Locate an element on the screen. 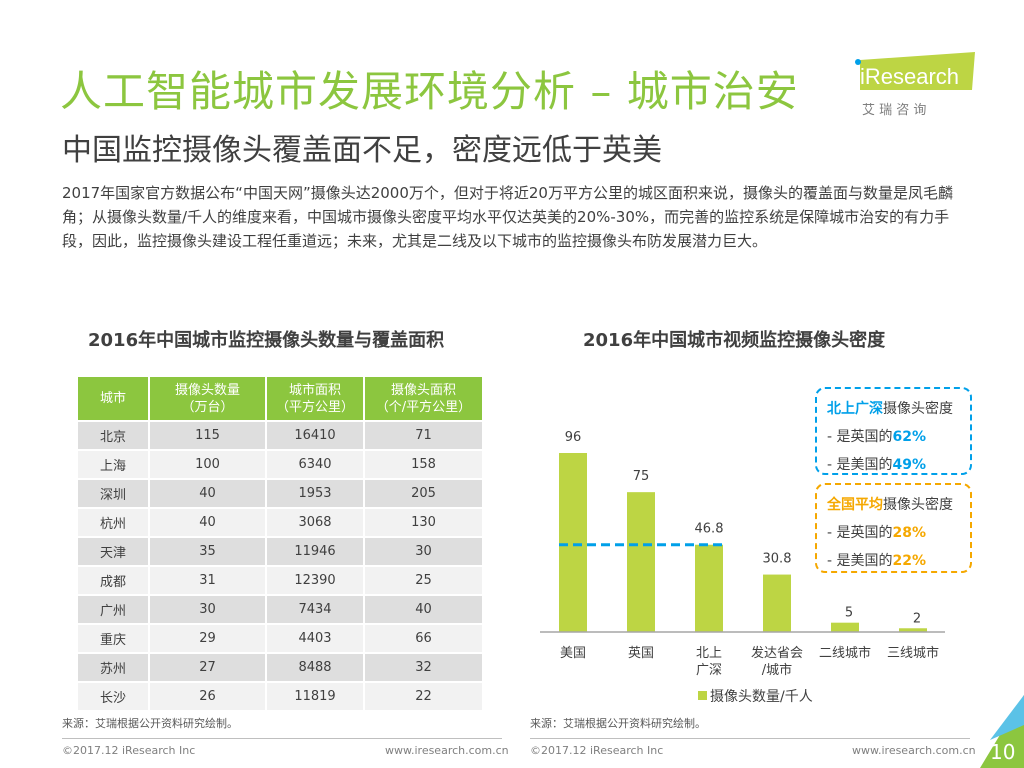 The height and width of the screenshot is (768, 1024). category-label: 三线城市 is located at coordinates (913, 653).